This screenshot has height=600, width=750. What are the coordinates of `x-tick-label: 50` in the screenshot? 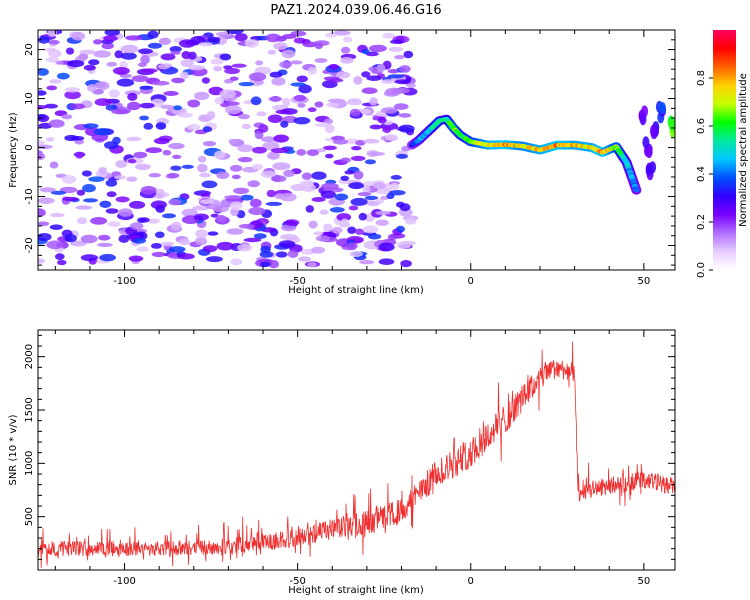 It's located at (643, 581).